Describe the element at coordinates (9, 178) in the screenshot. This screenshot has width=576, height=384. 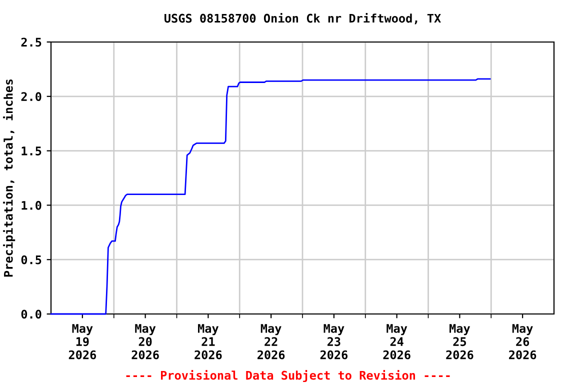
I see `y-axis-title: Precipitation, total, inches` at that location.